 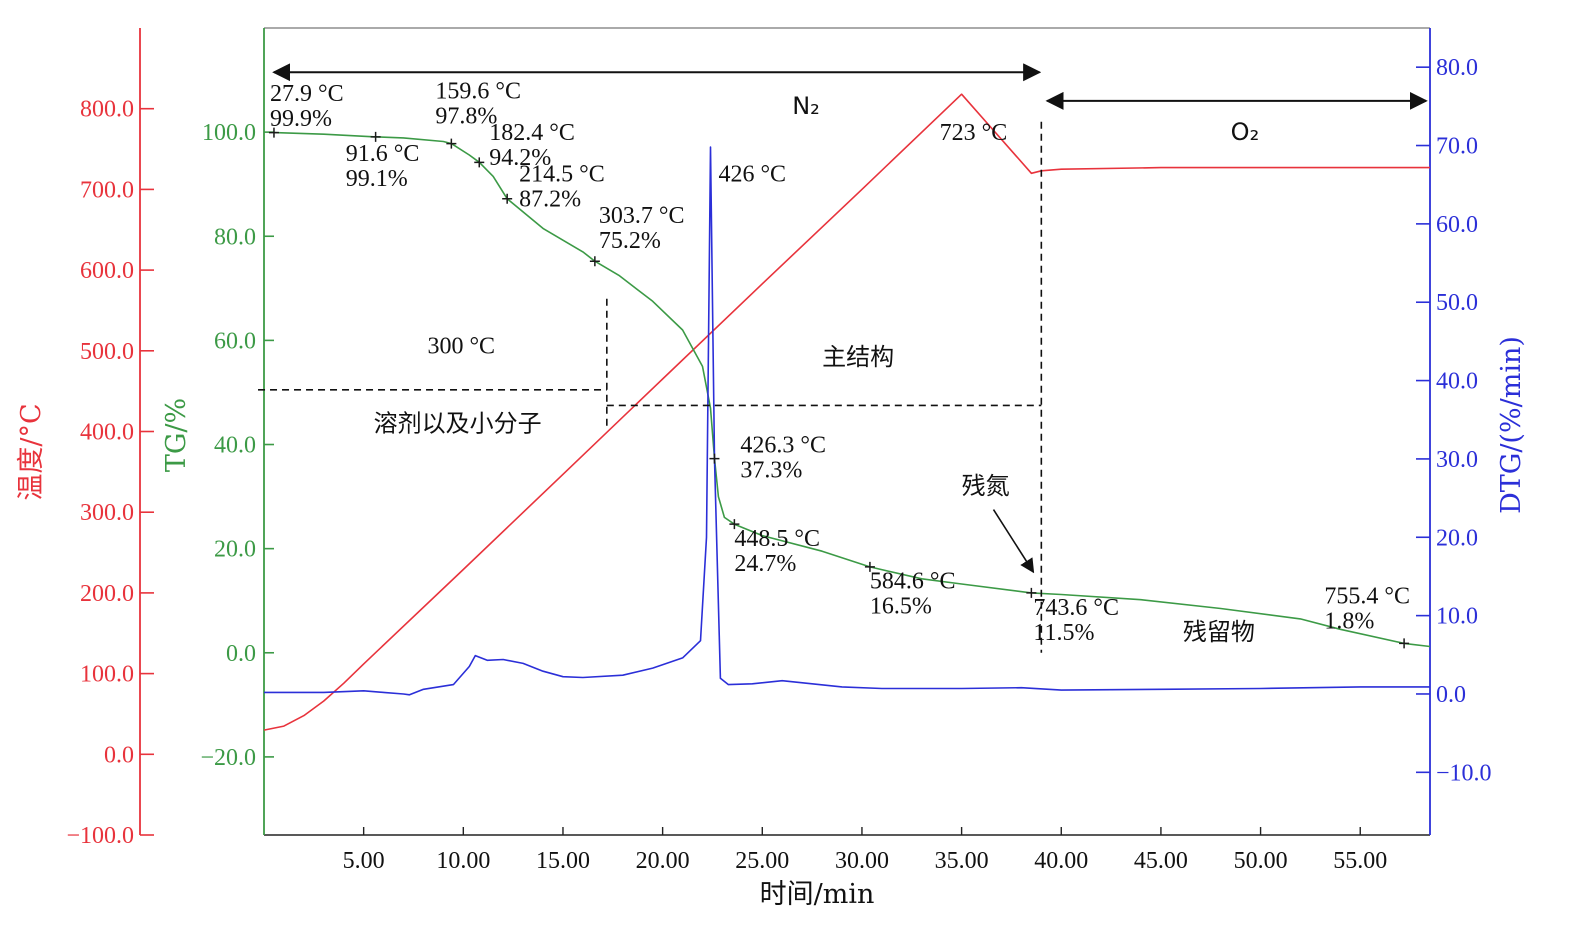 What do you see at coordinates (1349, 621) in the screenshot?
I see `marker-mass-label: 1.8%` at bounding box center [1349, 621].